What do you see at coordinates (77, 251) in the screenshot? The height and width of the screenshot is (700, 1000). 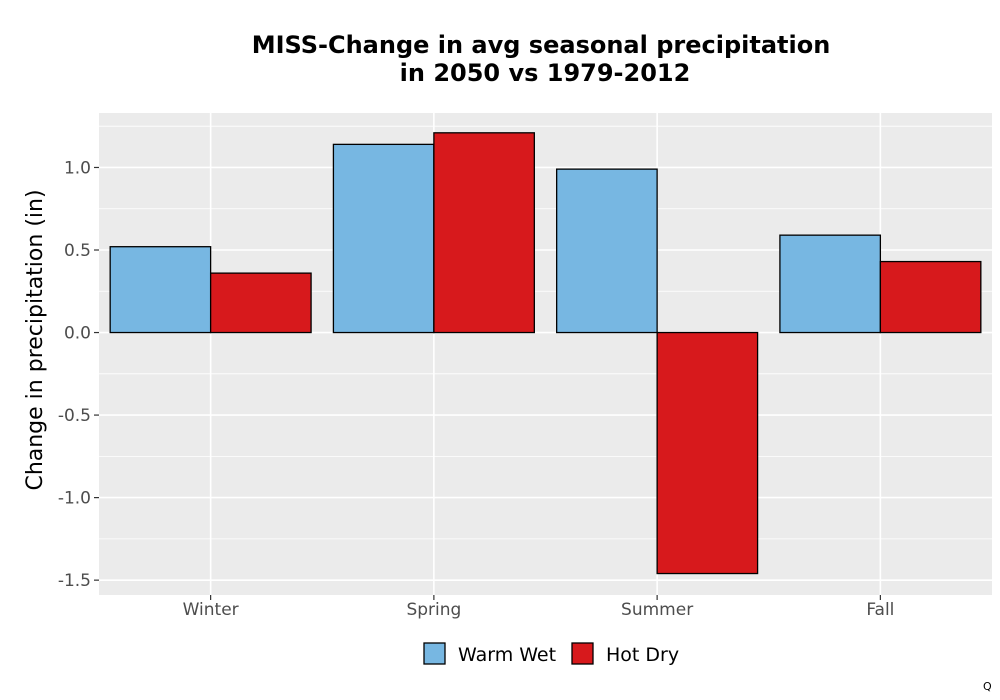 I see `y-tick-label: 0.5` at bounding box center [77, 251].